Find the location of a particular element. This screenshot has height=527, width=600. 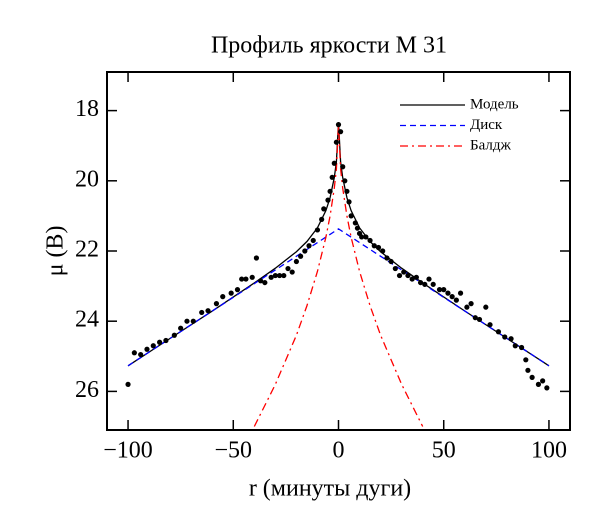

y-tick-label: 26 is located at coordinates (87, 390).